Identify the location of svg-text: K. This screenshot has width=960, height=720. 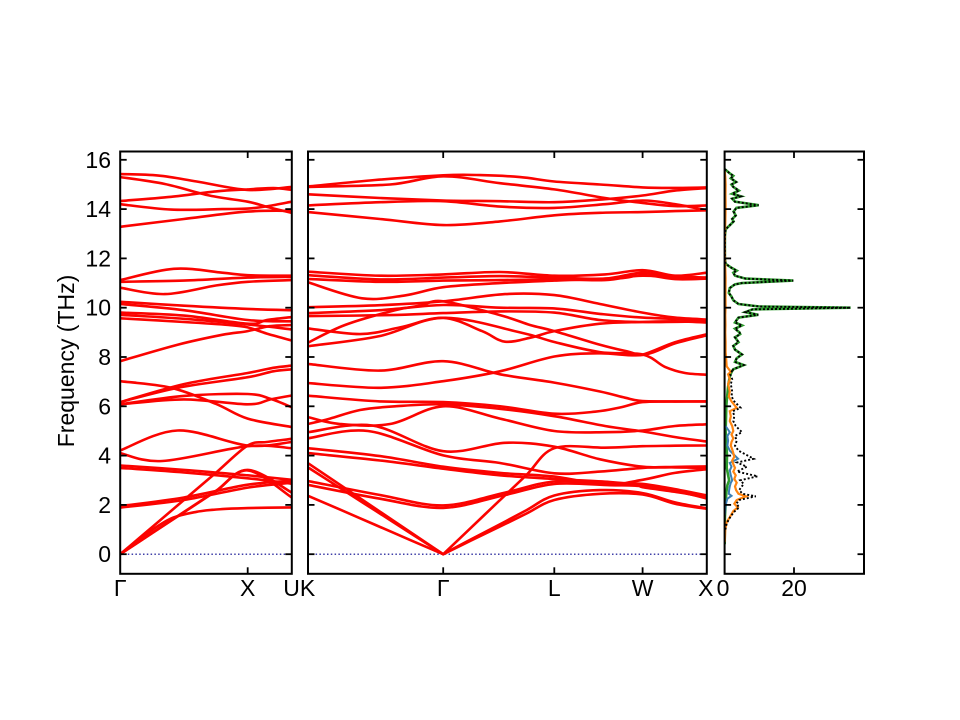
(308, 588).